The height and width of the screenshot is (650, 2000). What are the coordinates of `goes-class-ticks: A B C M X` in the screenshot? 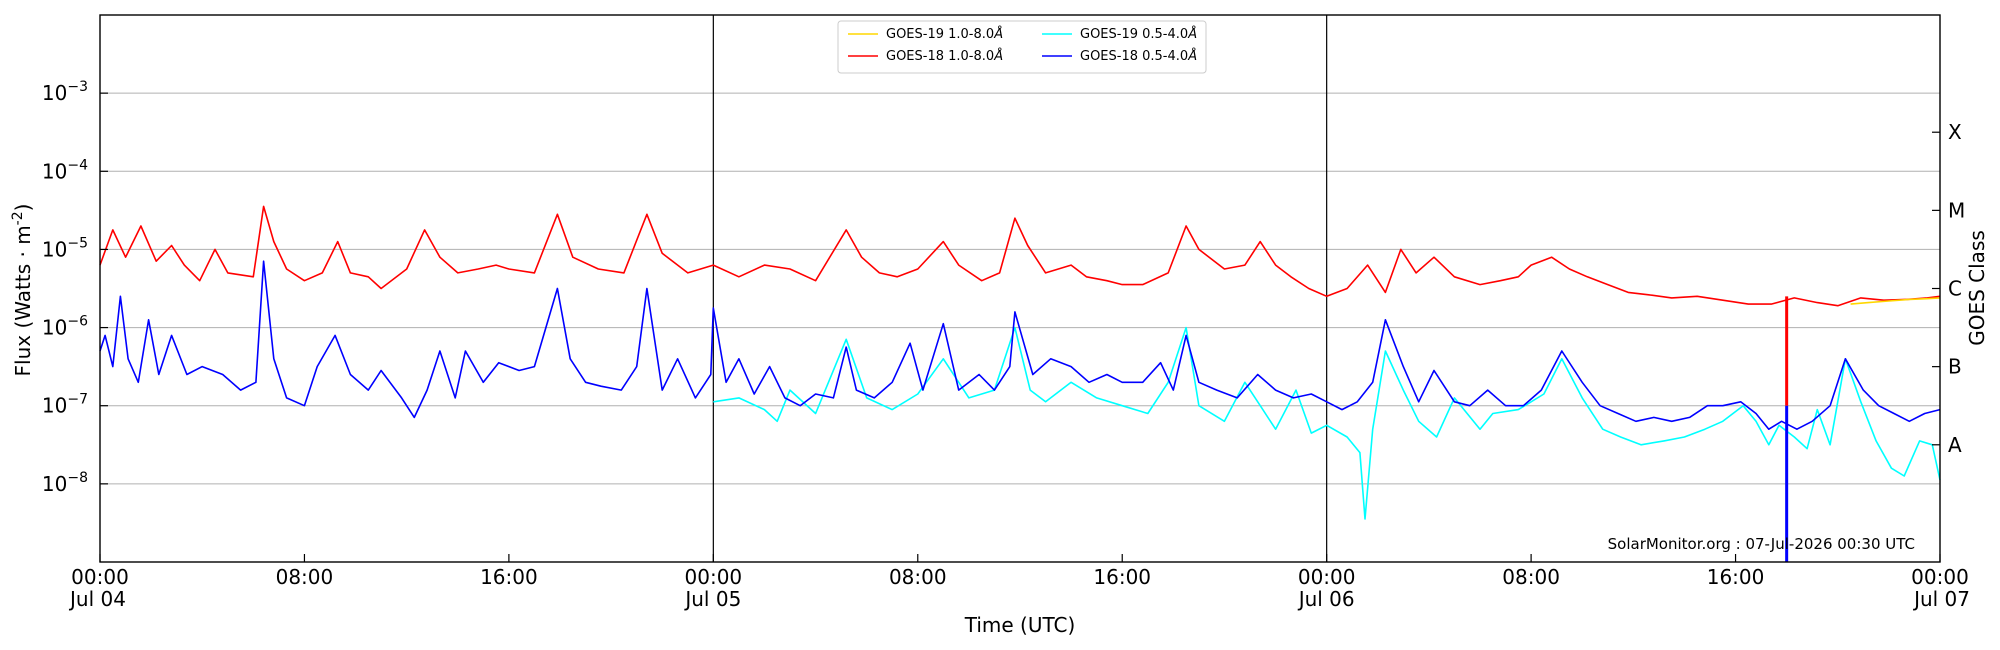 It's located at (1948, 288).